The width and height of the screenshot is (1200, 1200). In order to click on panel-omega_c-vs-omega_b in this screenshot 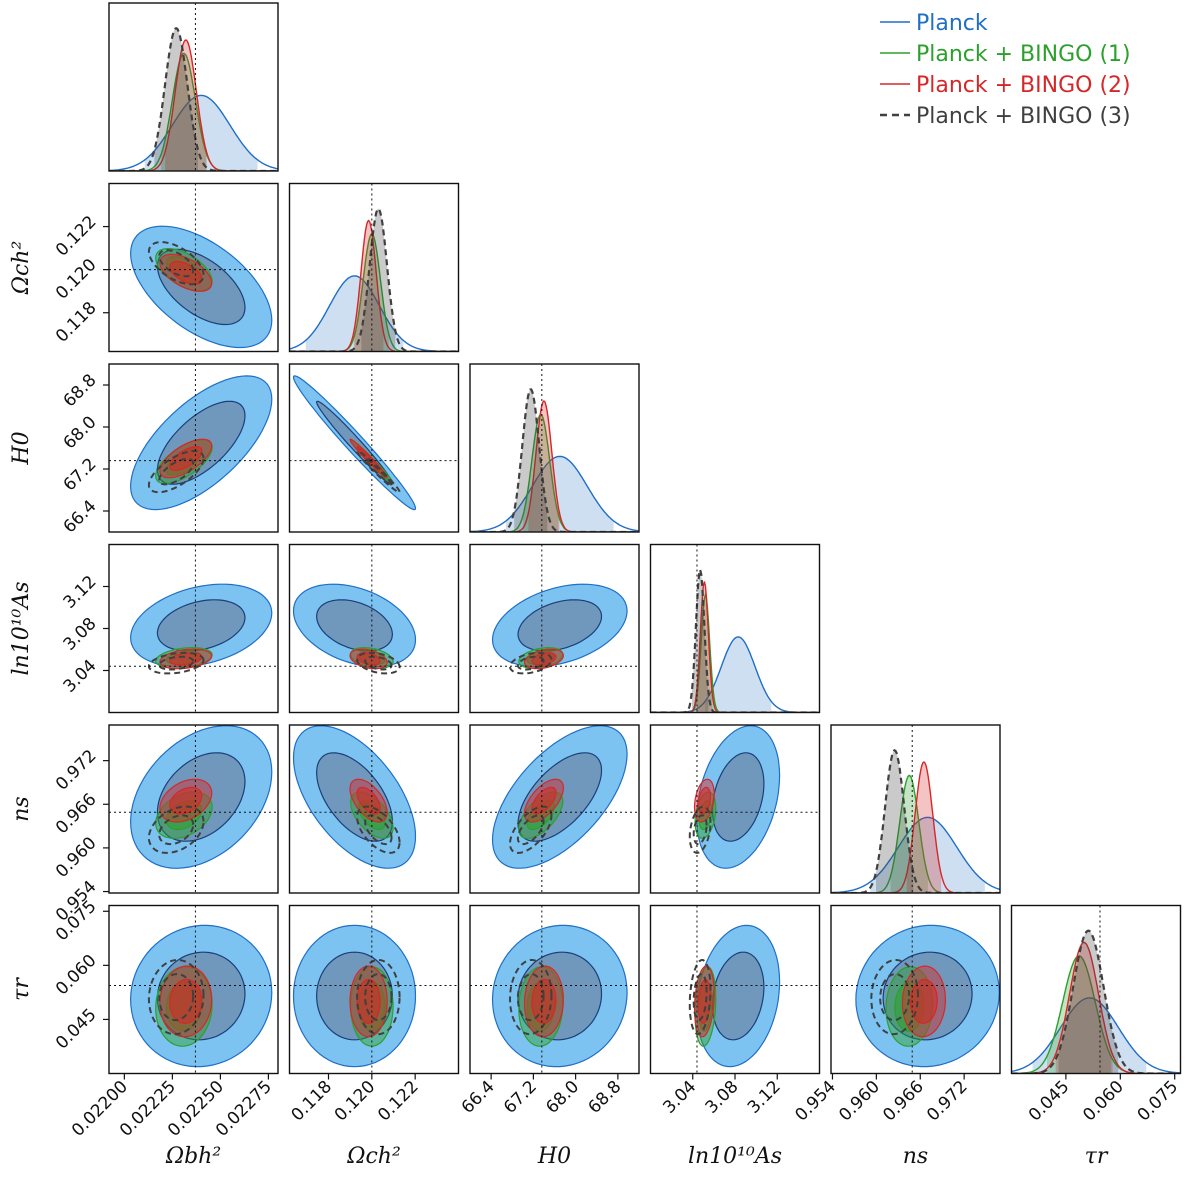, I will do `click(193, 267)`.